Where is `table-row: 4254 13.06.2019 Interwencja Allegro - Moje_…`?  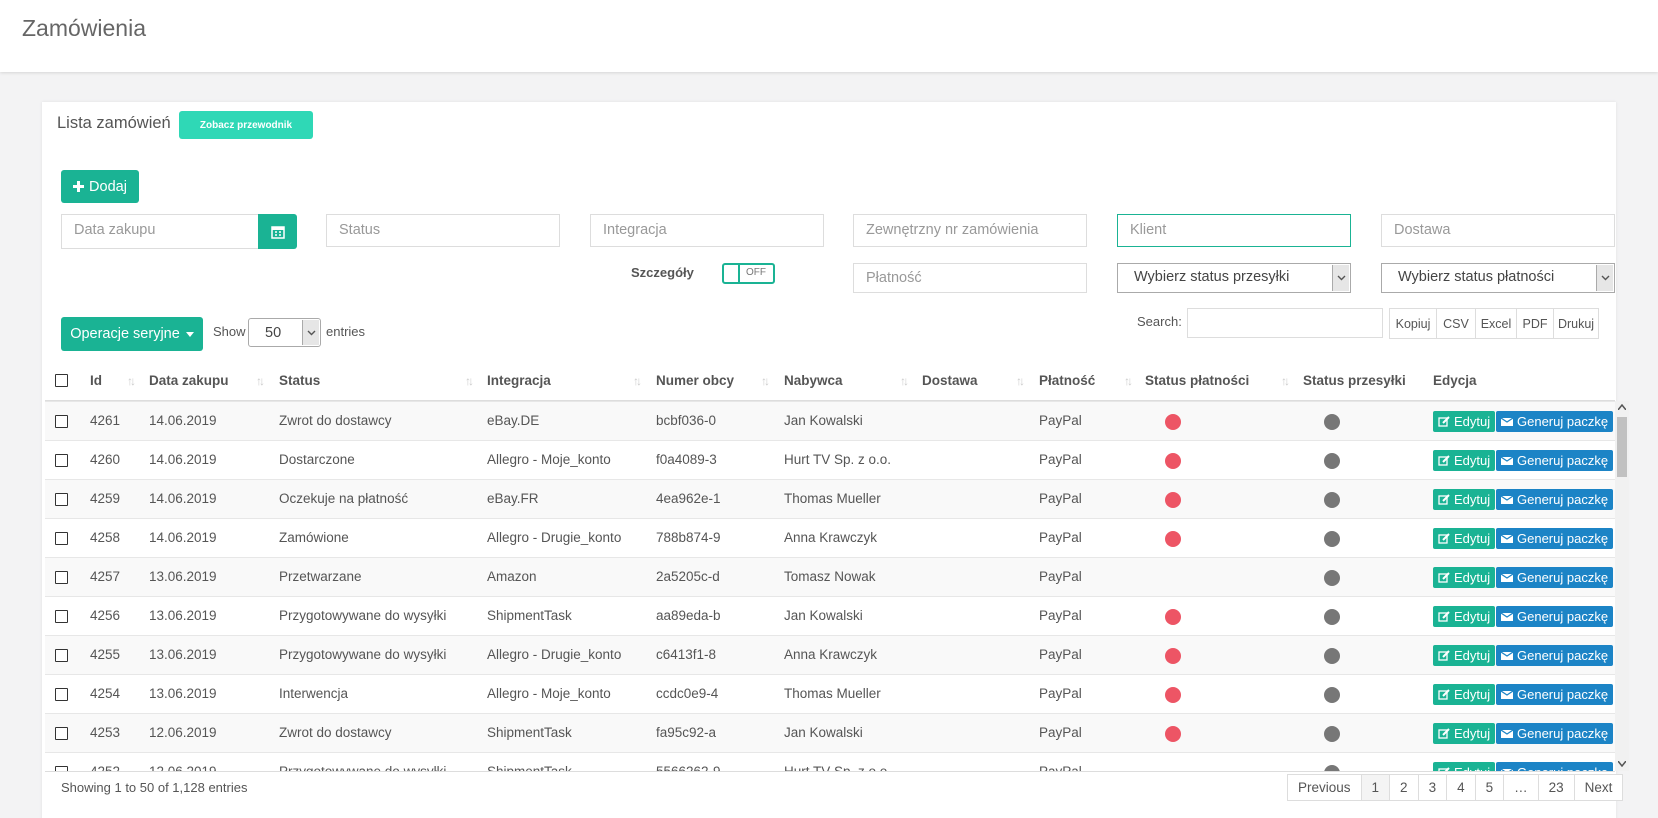 table-row: 4254 13.06.2019 Interwencja Allegro - Moje_… is located at coordinates (830, 693).